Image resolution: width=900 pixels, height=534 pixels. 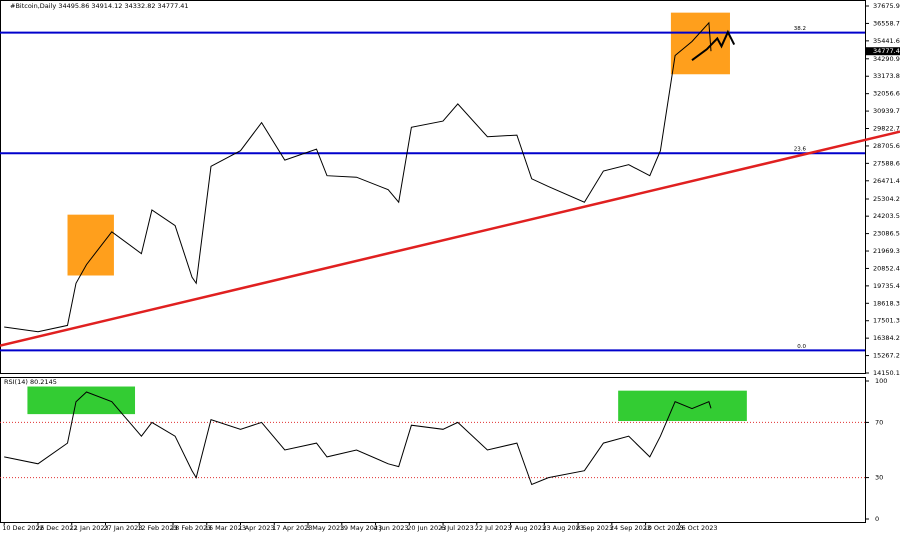 What do you see at coordinates (886, 76) in the screenshot?
I see `y-tick-label: 33173.8` at bounding box center [886, 76].